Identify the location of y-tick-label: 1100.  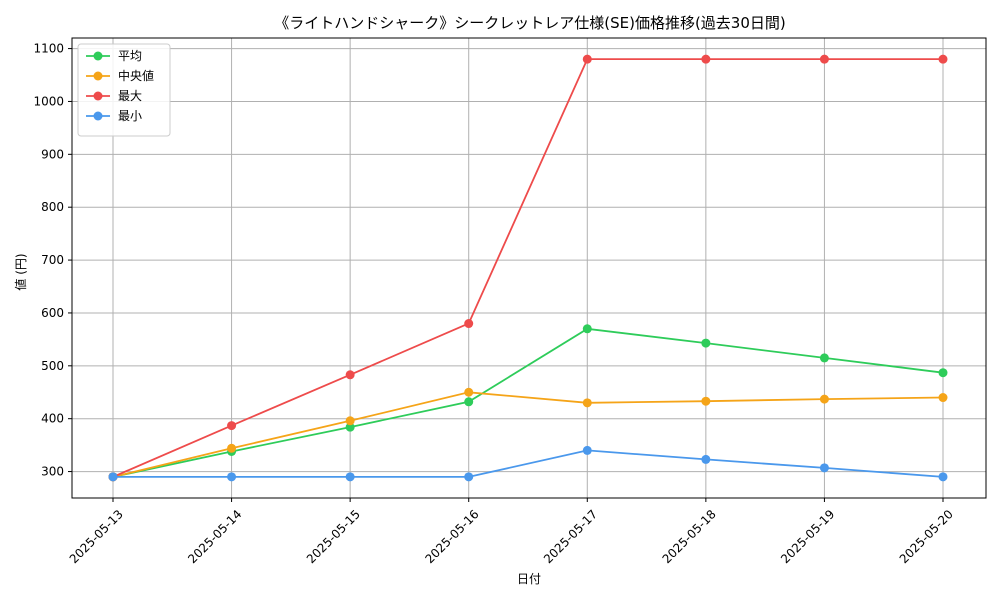
(48, 49).